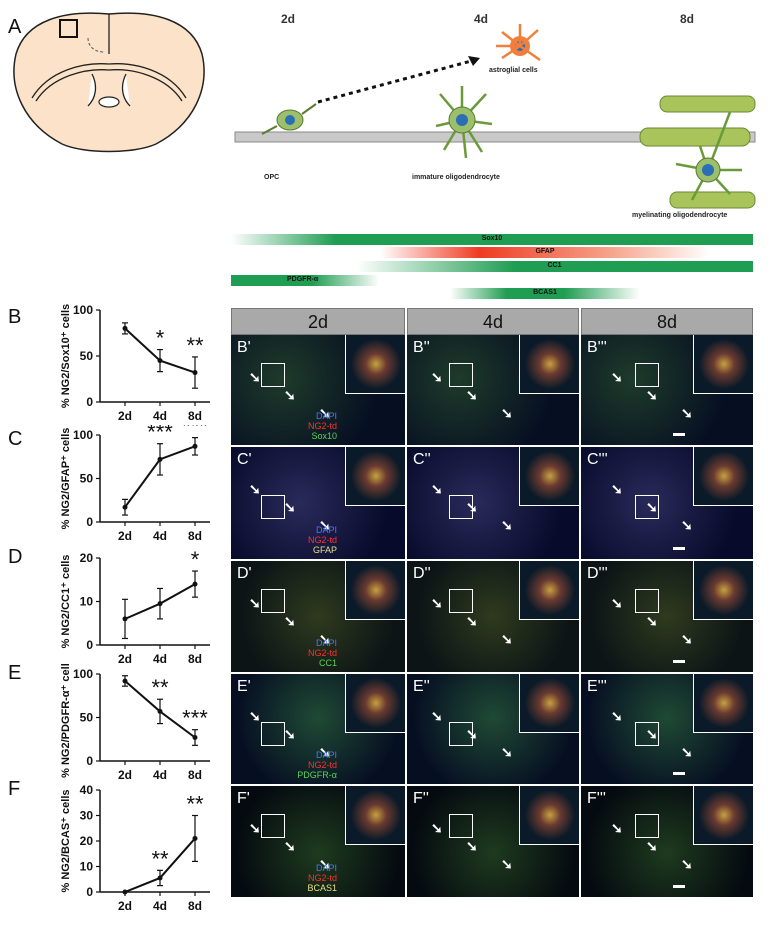  I want to click on micrograph-label: B', so click(244, 347).